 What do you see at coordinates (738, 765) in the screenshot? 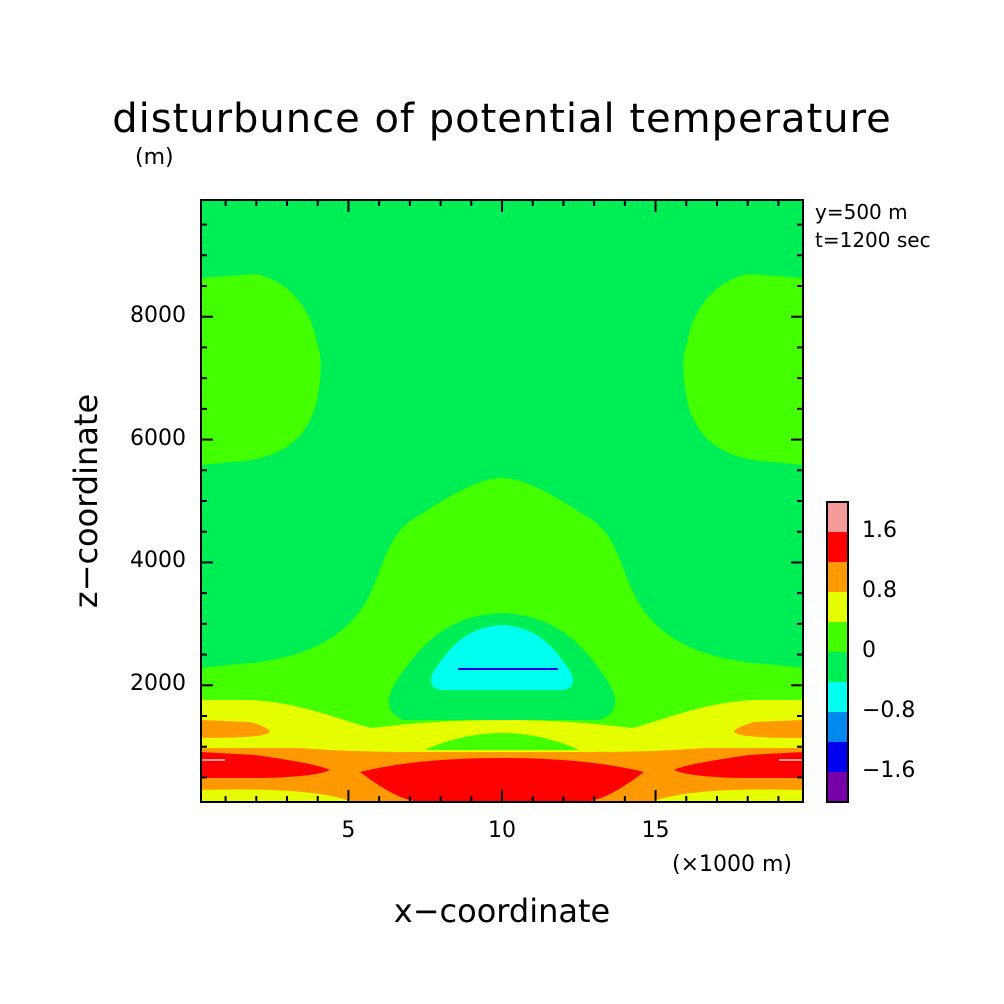
I see `region-red-right` at bounding box center [738, 765].